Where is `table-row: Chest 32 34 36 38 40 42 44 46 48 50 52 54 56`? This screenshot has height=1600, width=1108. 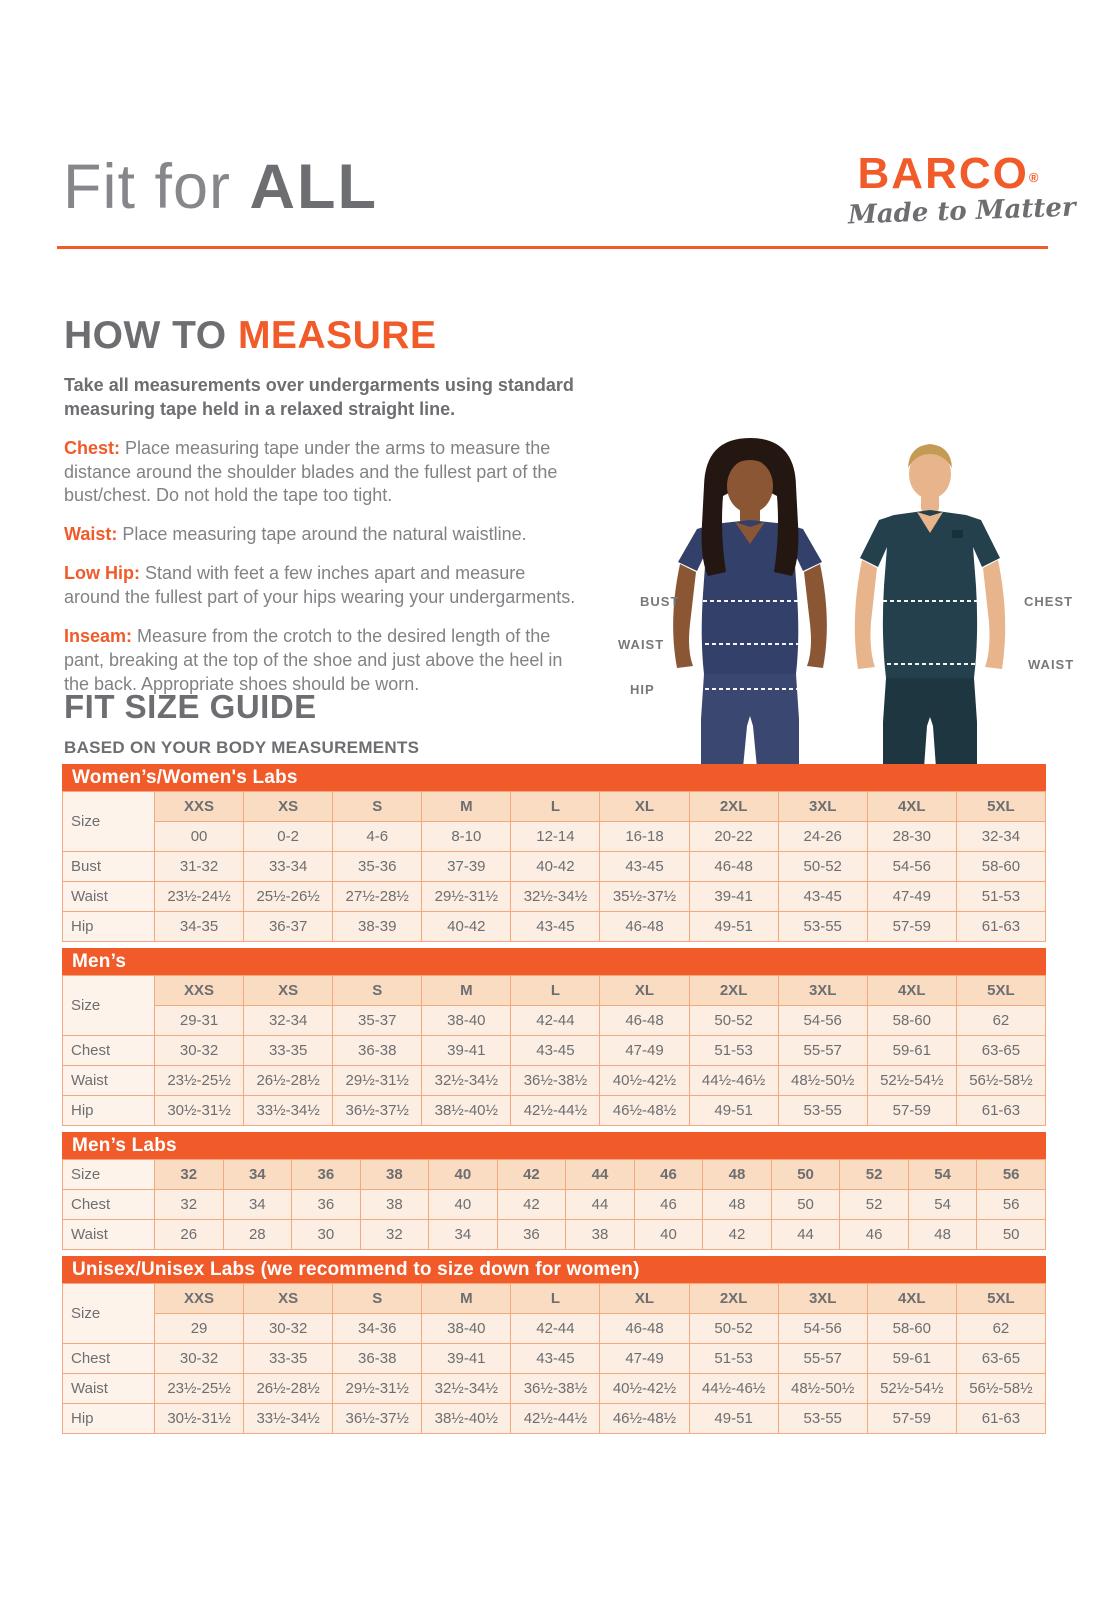
table-row: Chest 32 34 36 38 40 42 44 46 48 50 52 54 56 is located at coordinates (554, 1204).